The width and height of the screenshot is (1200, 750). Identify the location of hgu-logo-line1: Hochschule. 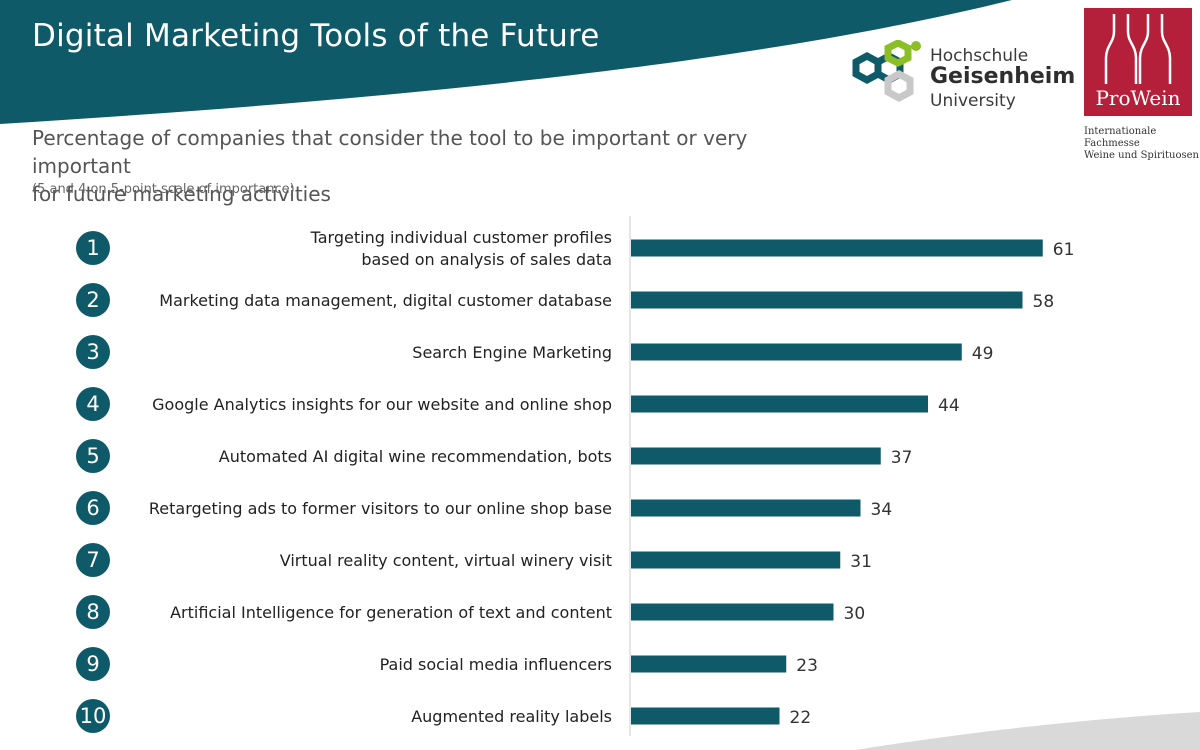
(979, 56).